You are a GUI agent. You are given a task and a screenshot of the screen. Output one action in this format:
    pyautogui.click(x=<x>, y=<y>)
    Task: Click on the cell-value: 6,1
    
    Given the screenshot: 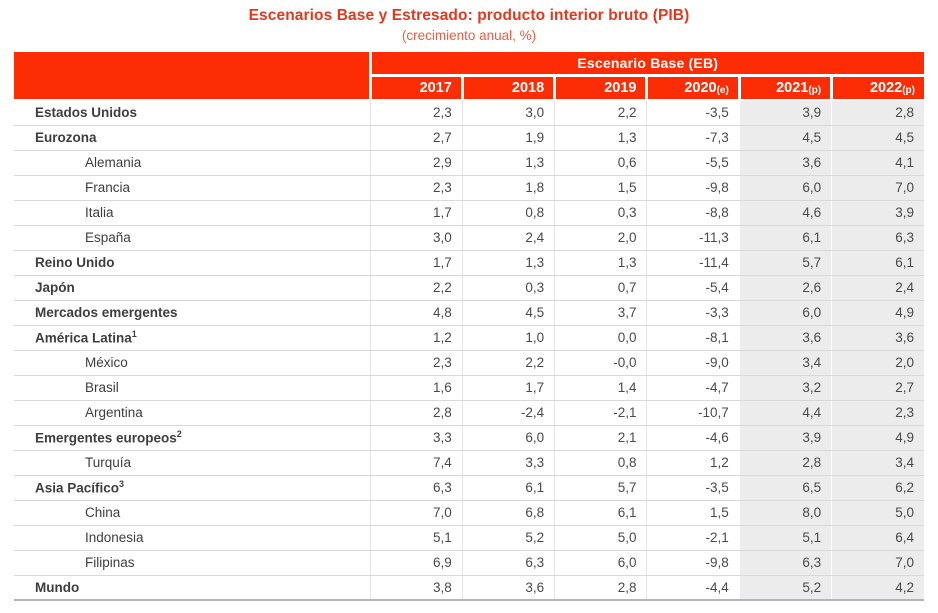 What is the action you would take?
    pyautogui.click(x=600, y=513)
    